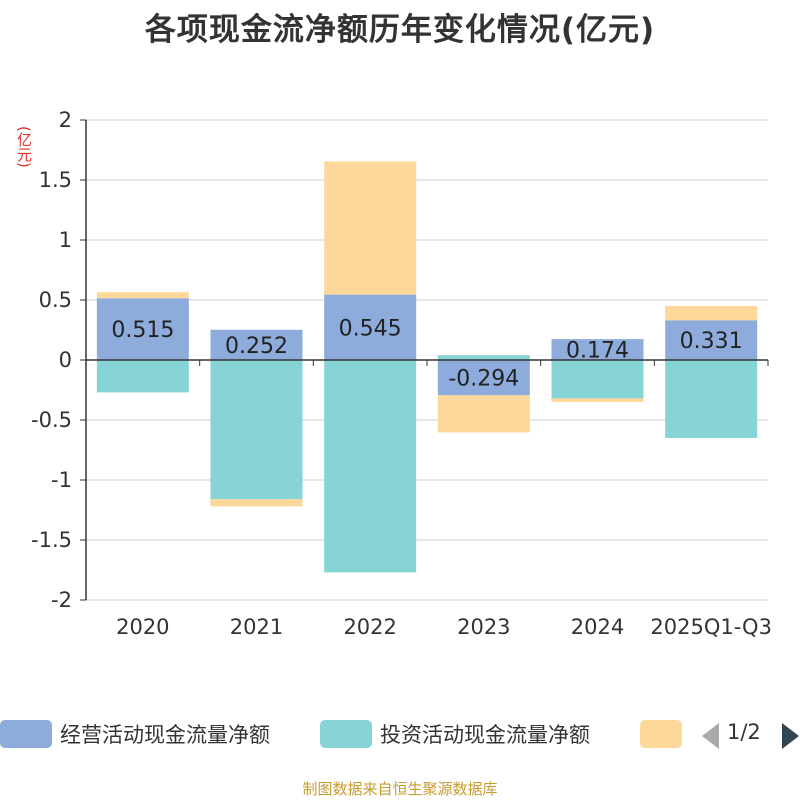 The height and width of the screenshot is (800, 800). I want to click on y-tick-label: 1, so click(65, 240).